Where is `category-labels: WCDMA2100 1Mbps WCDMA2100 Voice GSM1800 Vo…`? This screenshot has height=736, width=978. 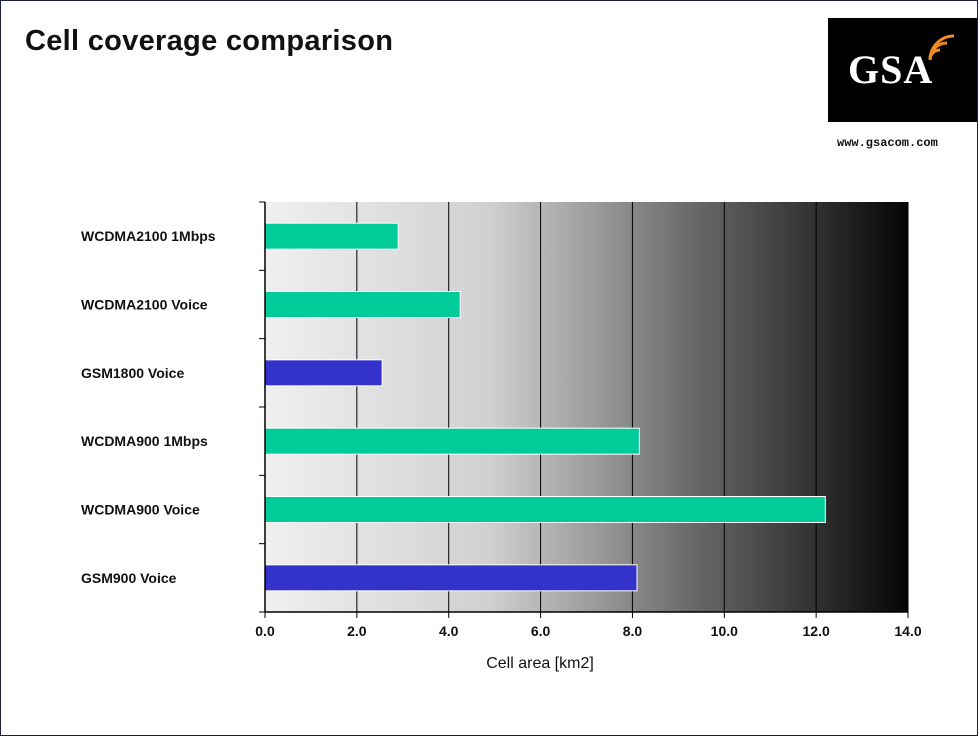 category-labels: WCDMA2100 1Mbps WCDMA2100 Voice GSM1800 Vo… is located at coordinates (148, 407).